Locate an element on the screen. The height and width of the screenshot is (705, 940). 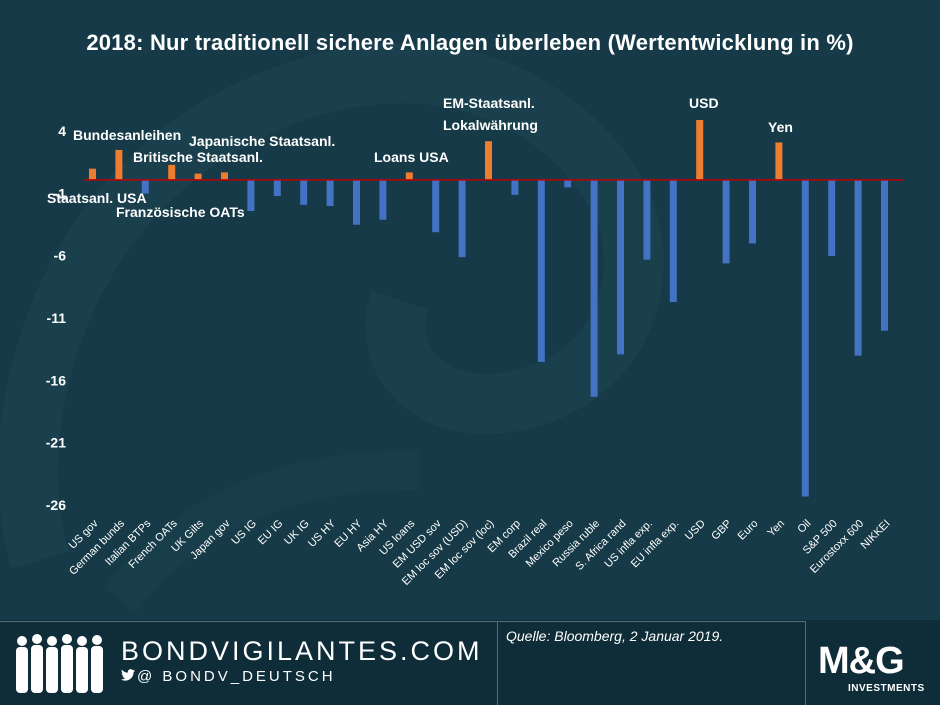
x-tick-label: NIKKEI is located at coordinates (876, 535).